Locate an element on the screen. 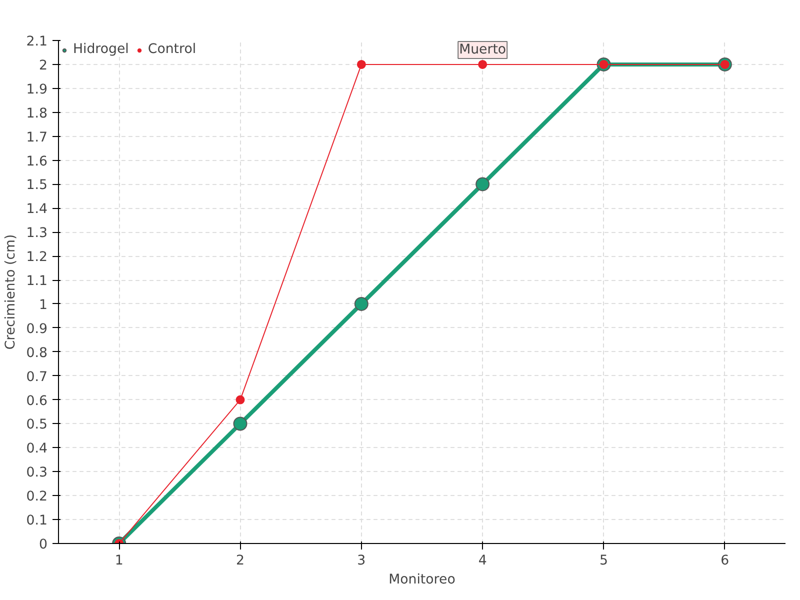 The width and height of the screenshot is (800, 600). legend-label: Control is located at coordinates (172, 49).